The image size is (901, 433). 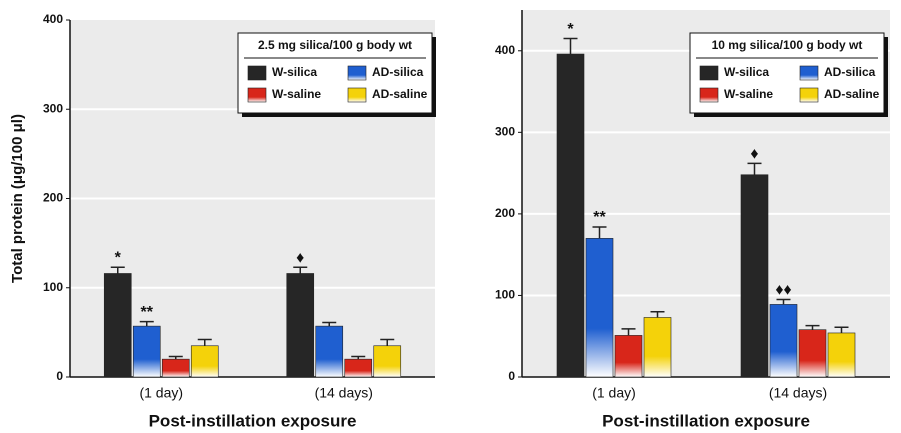 What do you see at coordinates (787, 45) in the screenshot?
I see `legend-title: 10 mg silica/100 g body wt` at bounding box center [787, 45].